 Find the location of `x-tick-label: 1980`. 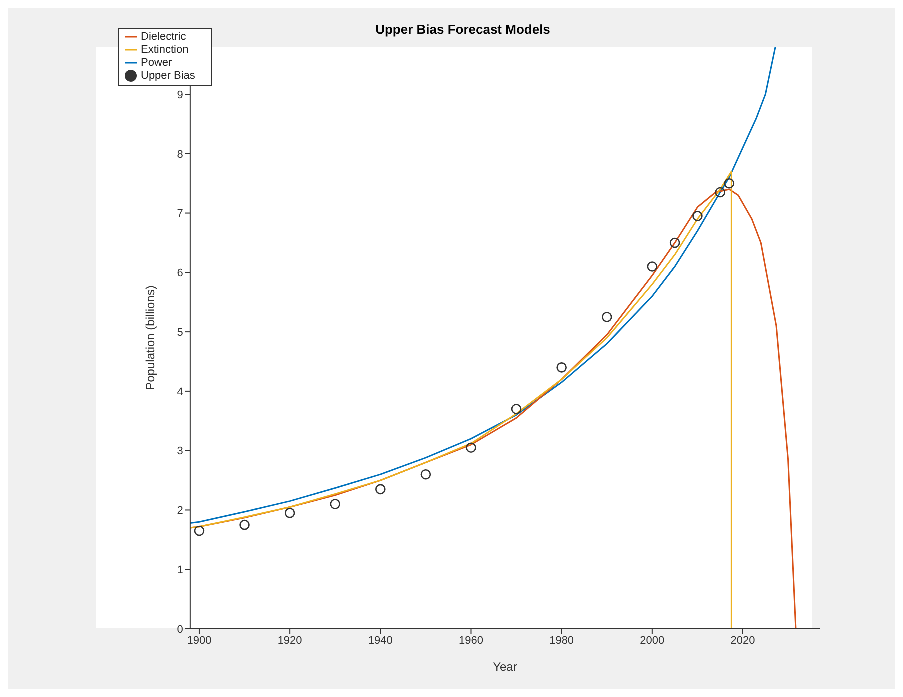

x-tick-label: 1980 is located at coordinates (562, 640).